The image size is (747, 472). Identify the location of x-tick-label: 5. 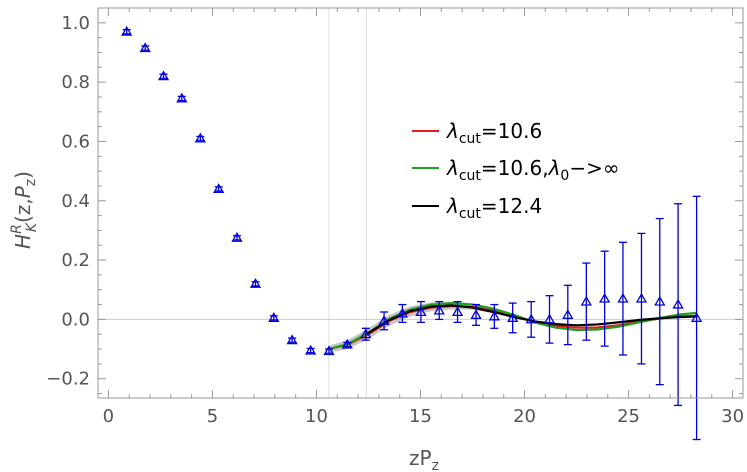
(212, 416).